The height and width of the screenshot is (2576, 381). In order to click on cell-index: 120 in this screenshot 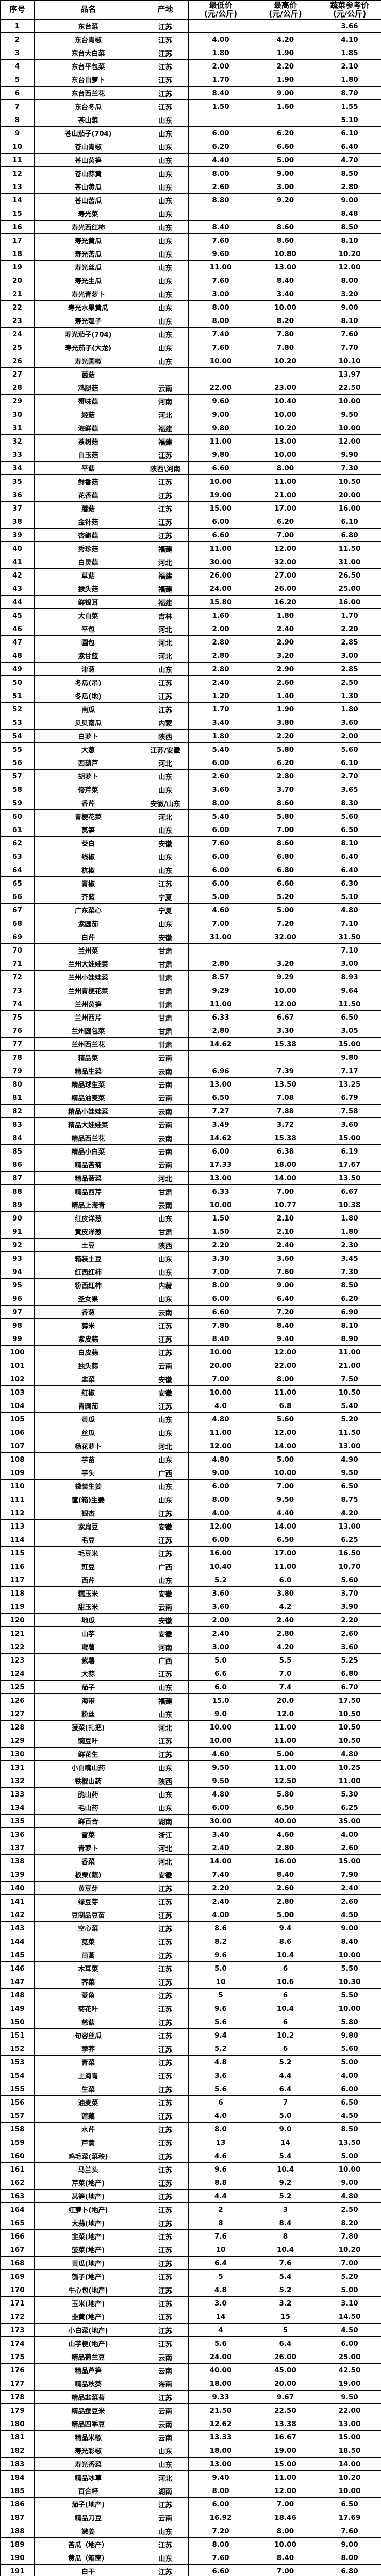, I will do `click(17, 1620)`.